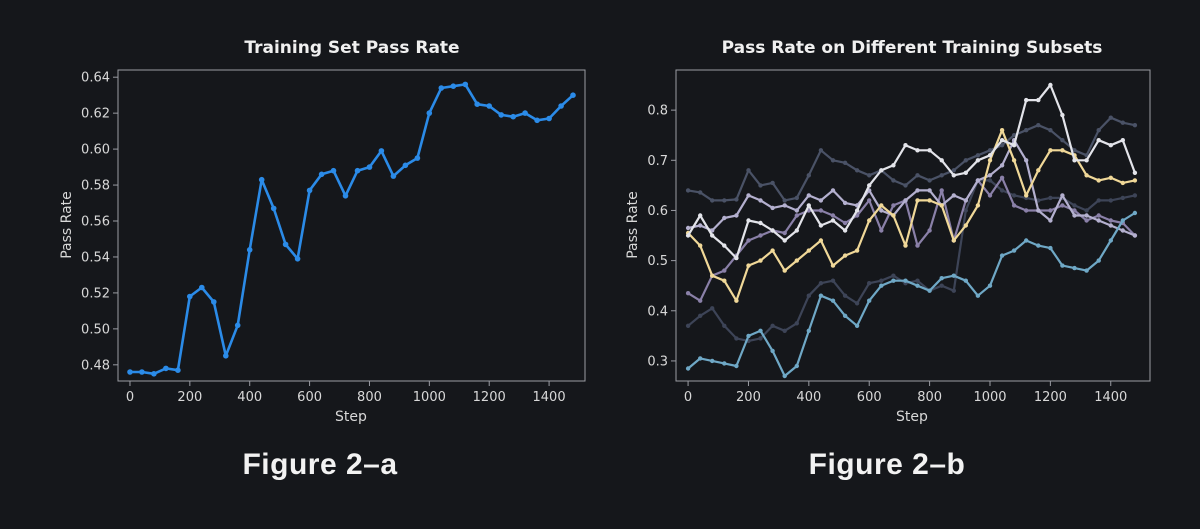  What do you see at coordinates (249, 397) in the screenshot?
I see `x-tick-label: 400` at bounding box center [249, 397].